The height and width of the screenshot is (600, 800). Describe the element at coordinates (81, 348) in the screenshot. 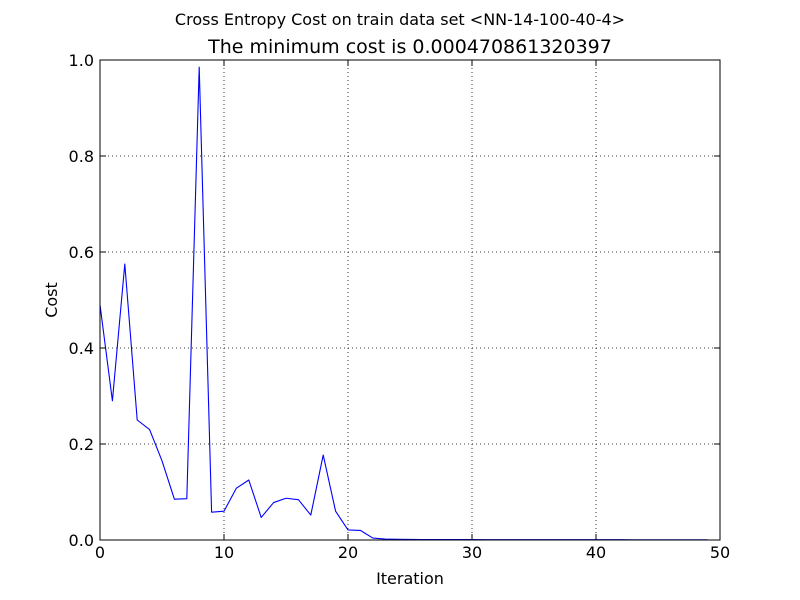

I see `y-tick-label: 0.4` at that location.